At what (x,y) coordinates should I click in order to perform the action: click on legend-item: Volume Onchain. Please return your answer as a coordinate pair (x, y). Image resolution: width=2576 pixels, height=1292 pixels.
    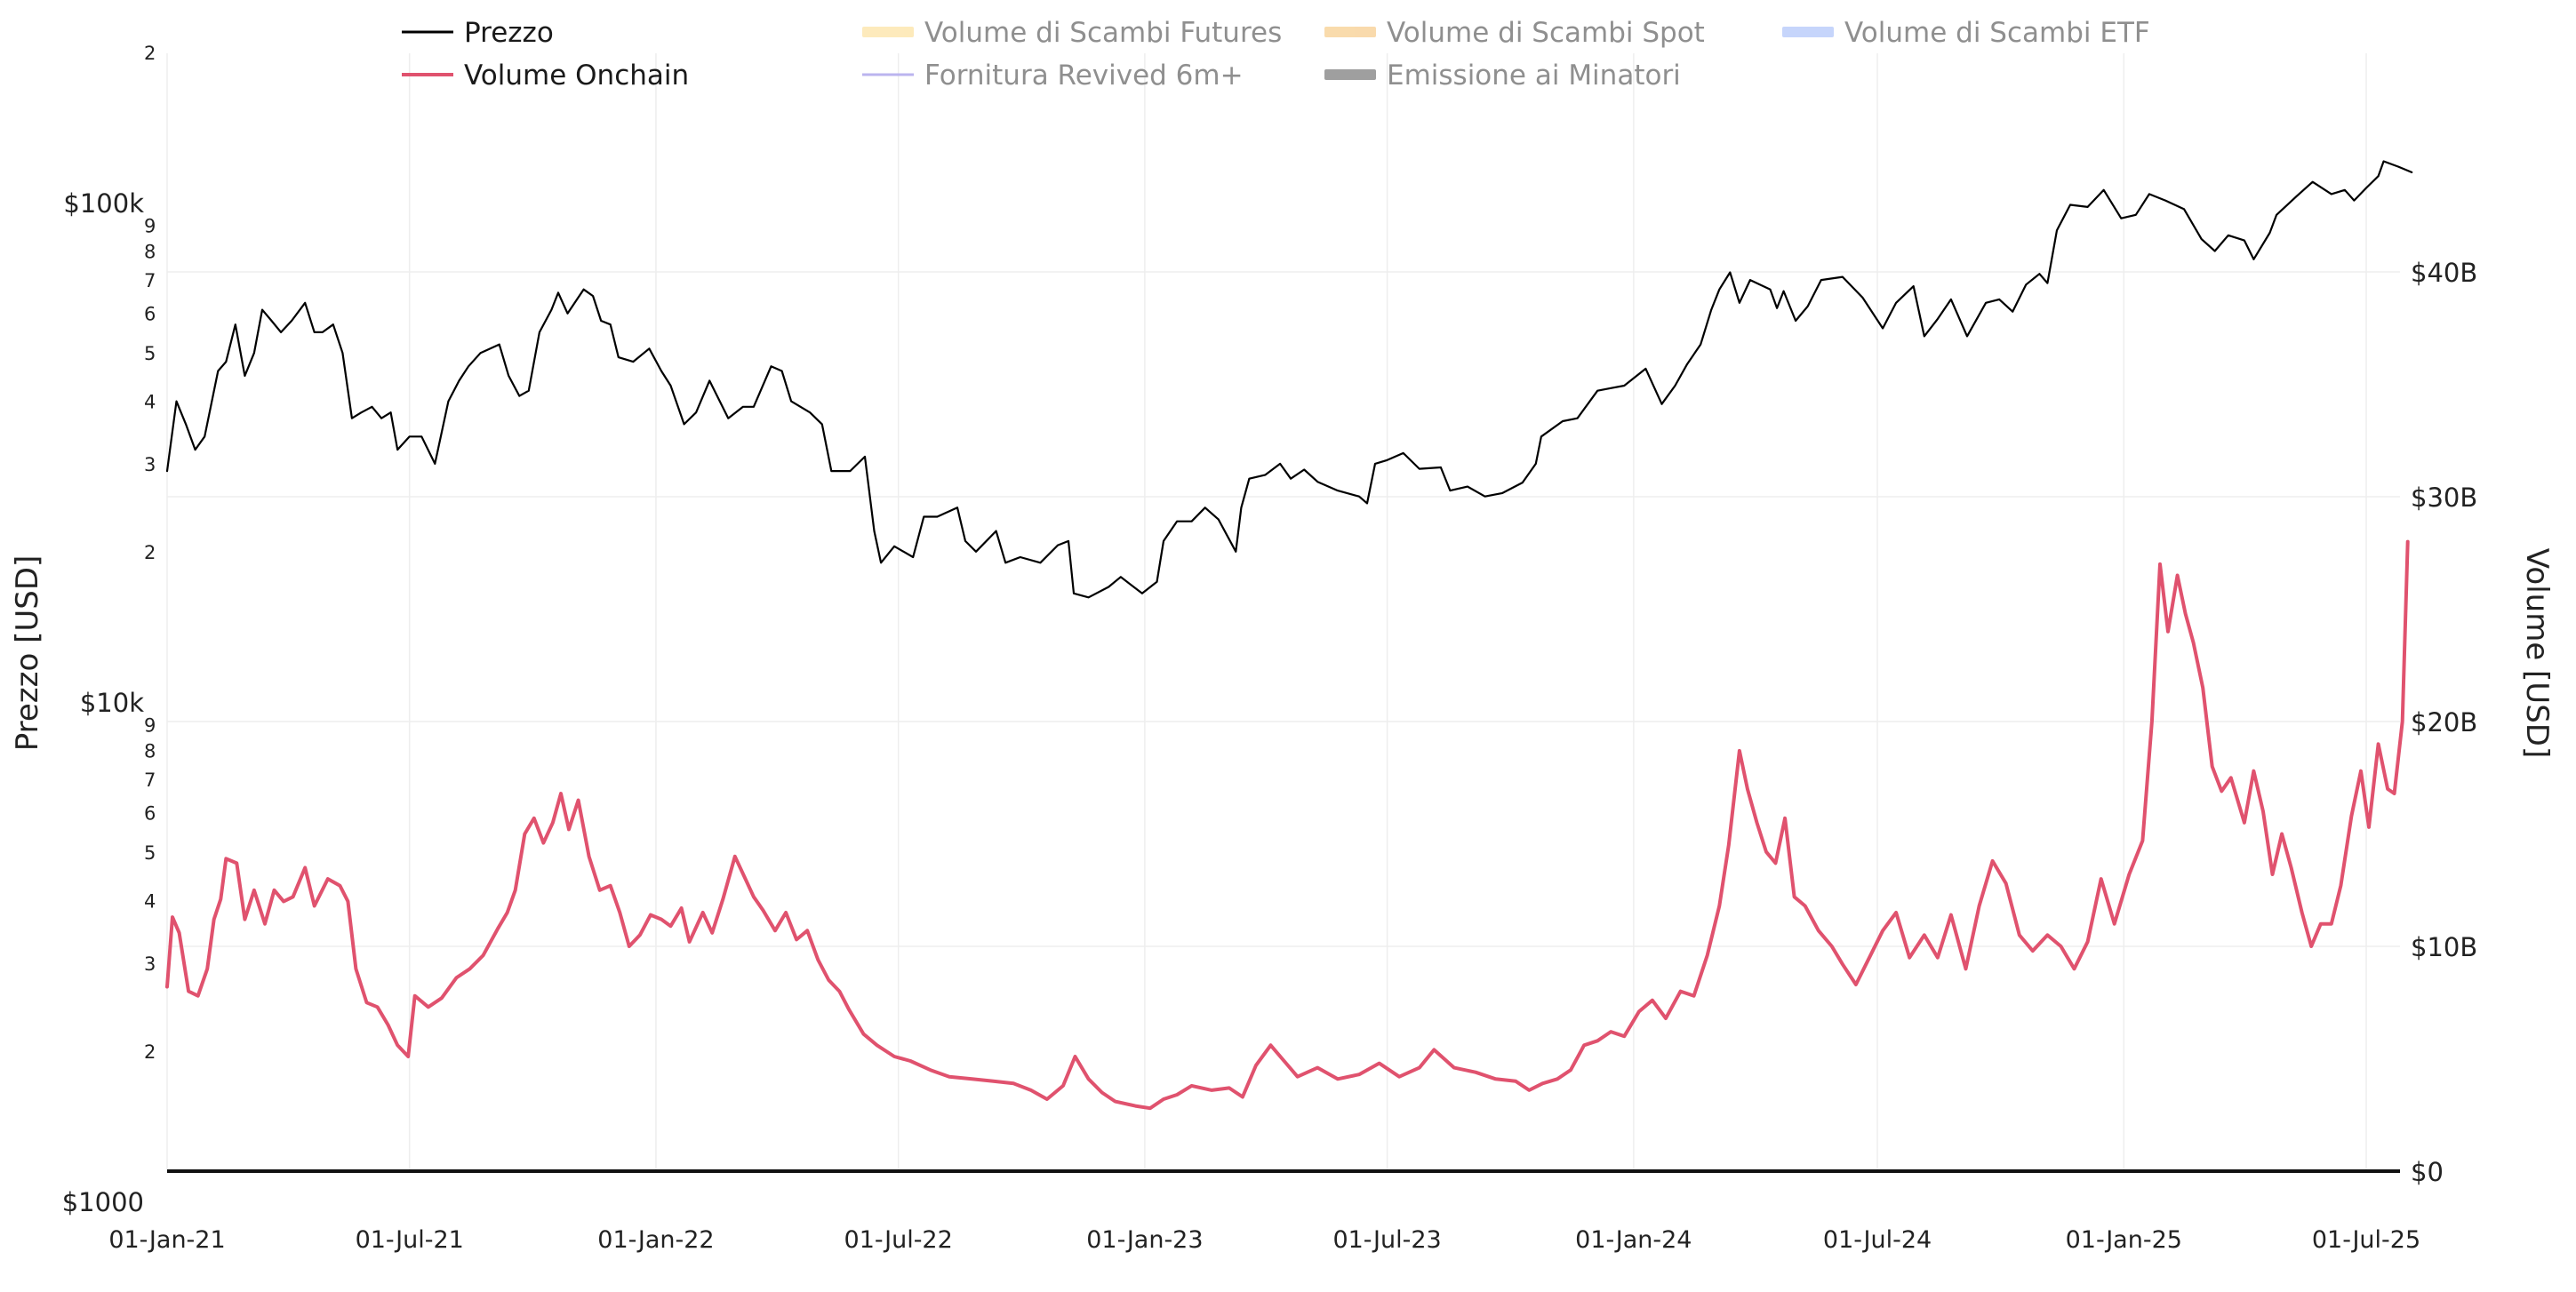
    Looking at the image, I should click on (545, 76).